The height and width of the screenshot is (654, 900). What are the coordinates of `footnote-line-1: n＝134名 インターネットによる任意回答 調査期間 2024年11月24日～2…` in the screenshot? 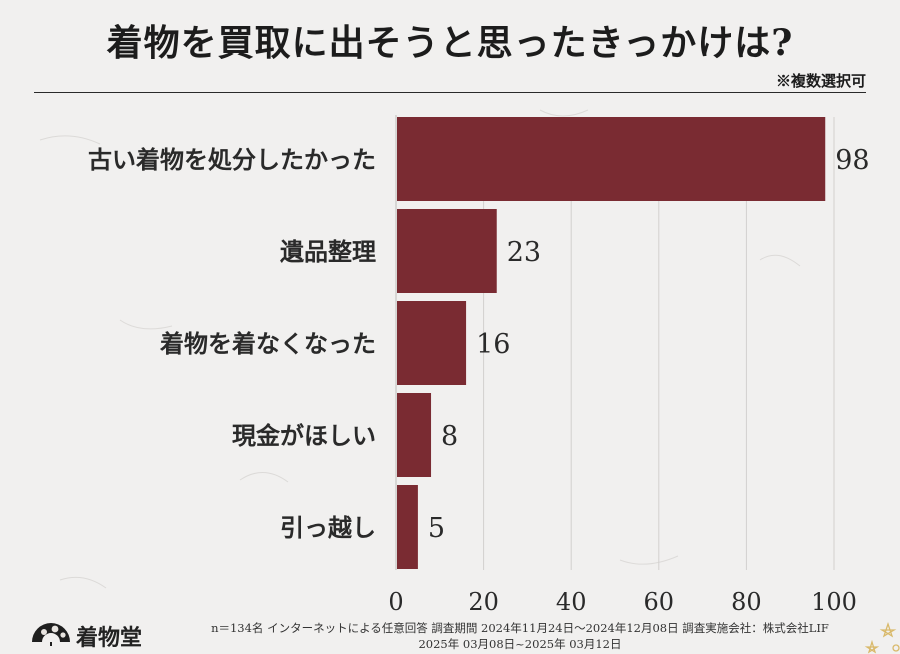 It's located at (520, 628).